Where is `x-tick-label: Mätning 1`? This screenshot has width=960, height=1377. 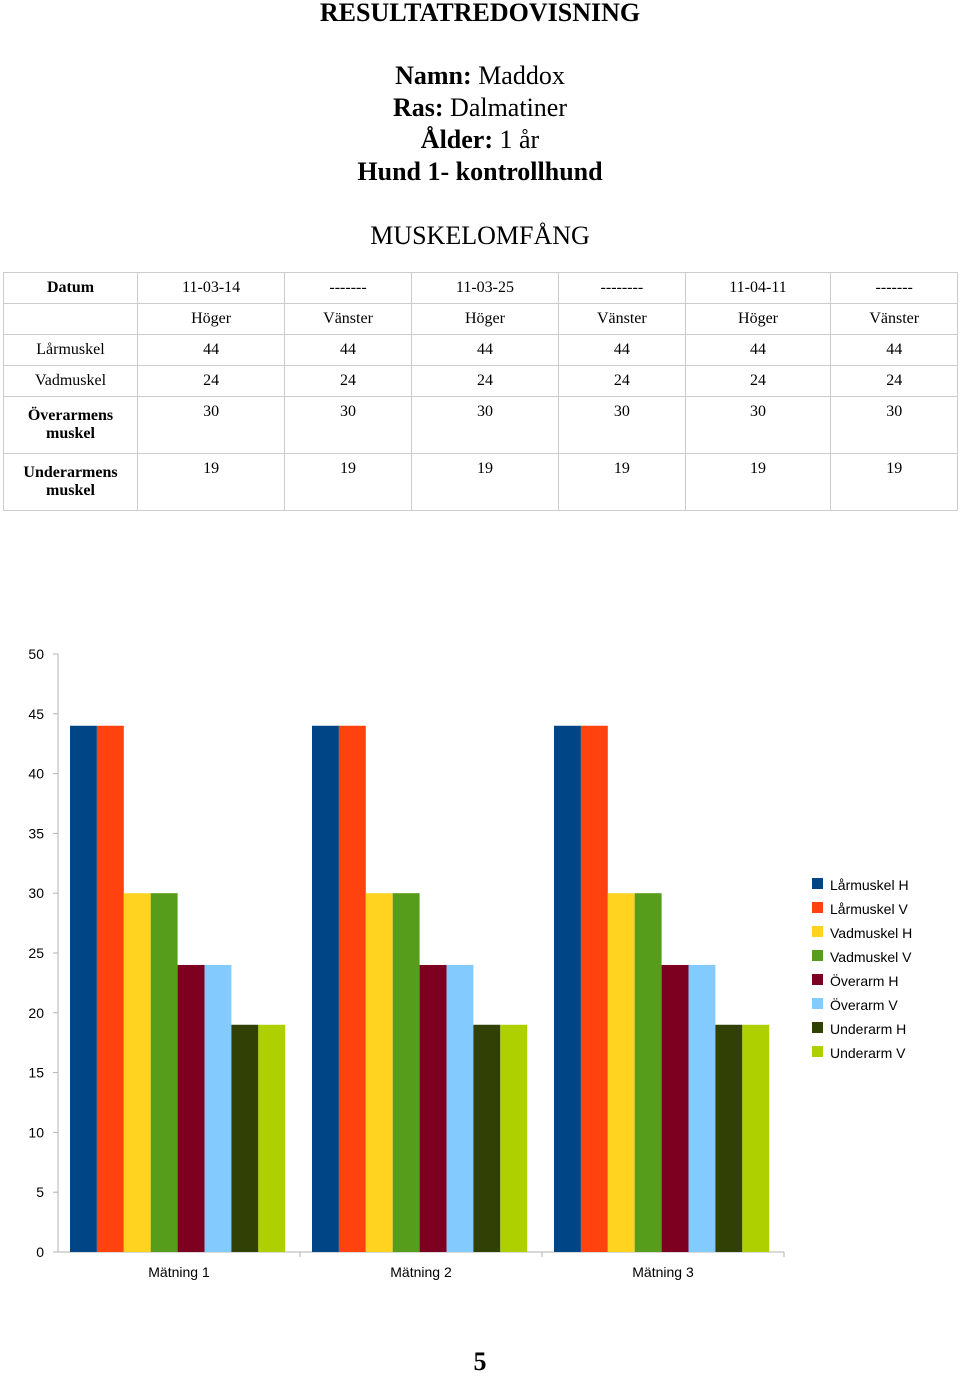
x-tick-label: Mätning 1 is located at coordinates (179, 1272).